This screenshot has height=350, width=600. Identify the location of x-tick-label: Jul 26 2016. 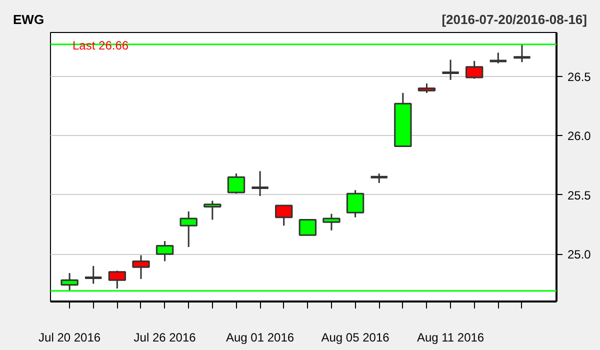
(165, 337).